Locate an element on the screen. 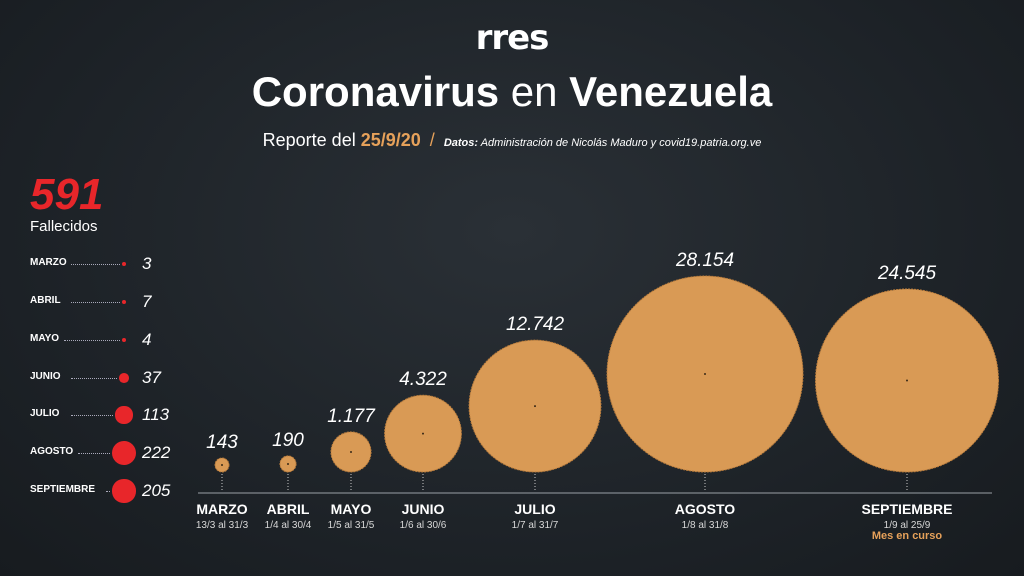  current-month-note: Mes en curso is located at coordinates (907, 536).